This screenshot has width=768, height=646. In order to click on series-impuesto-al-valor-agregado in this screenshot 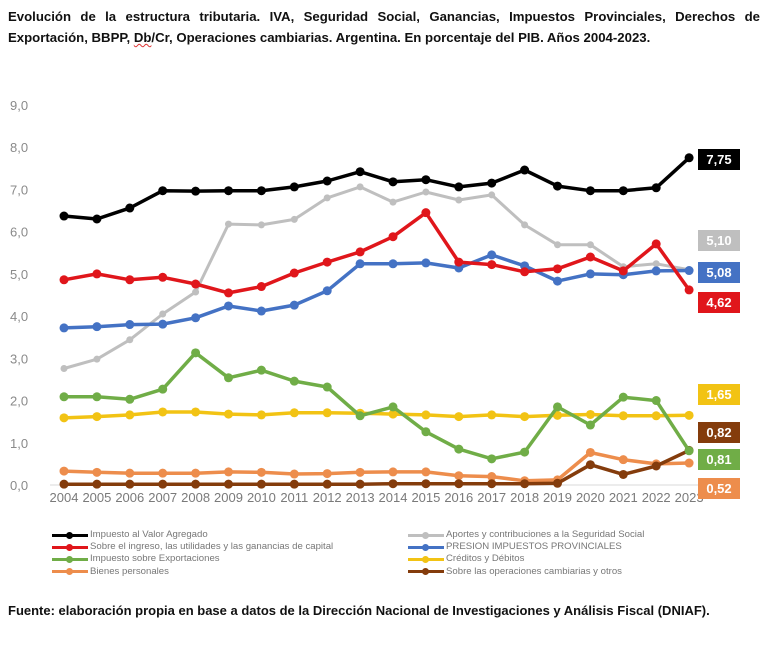, I will do `click(376, 188)`.